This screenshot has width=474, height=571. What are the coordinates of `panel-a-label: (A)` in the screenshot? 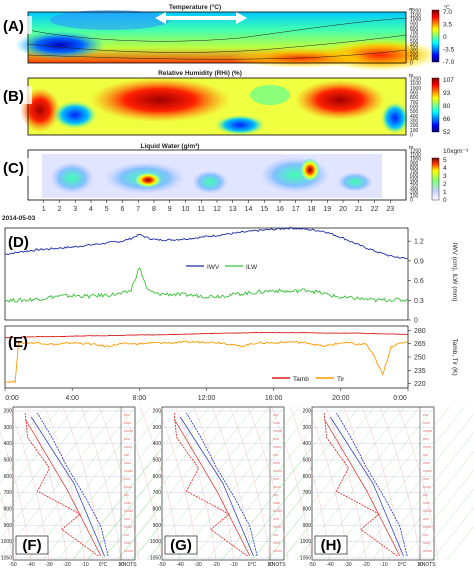 It's located at (13, 26).